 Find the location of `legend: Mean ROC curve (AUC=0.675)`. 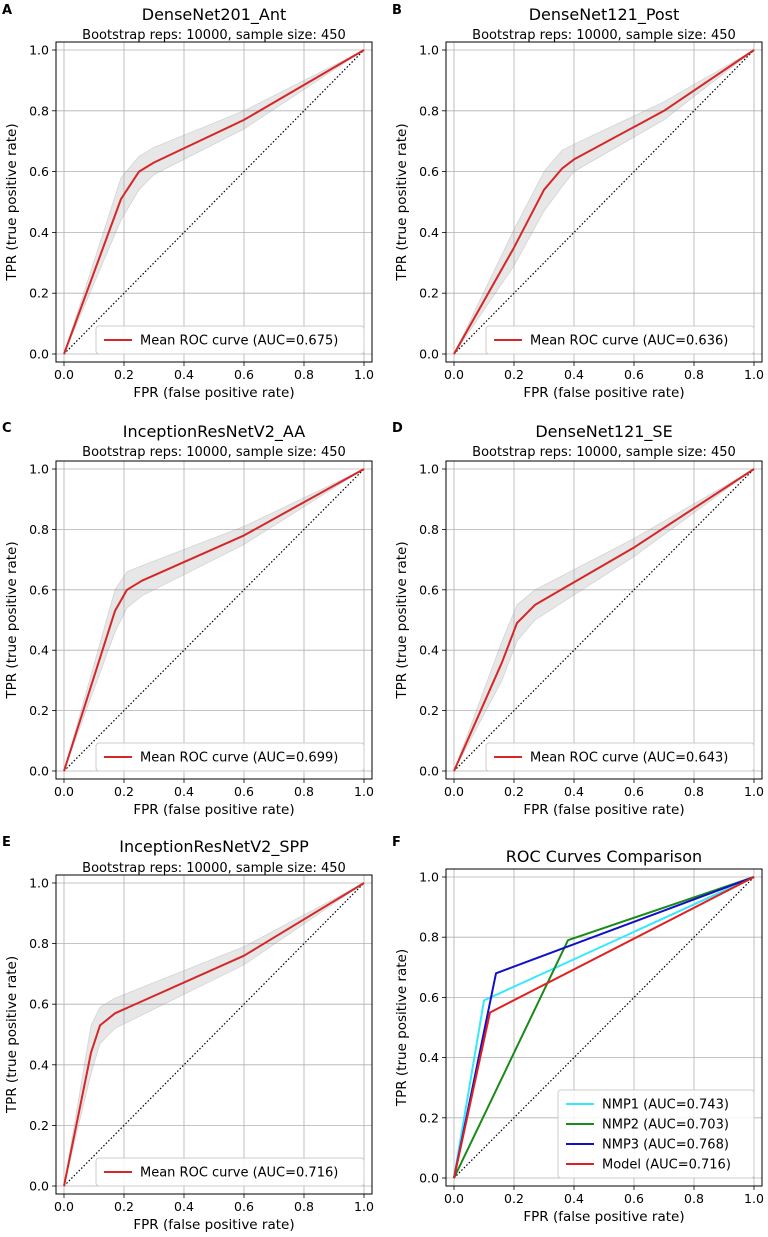

legend: Mean ROC curve (AUC=0.675) is located at coordinates (230, 340).